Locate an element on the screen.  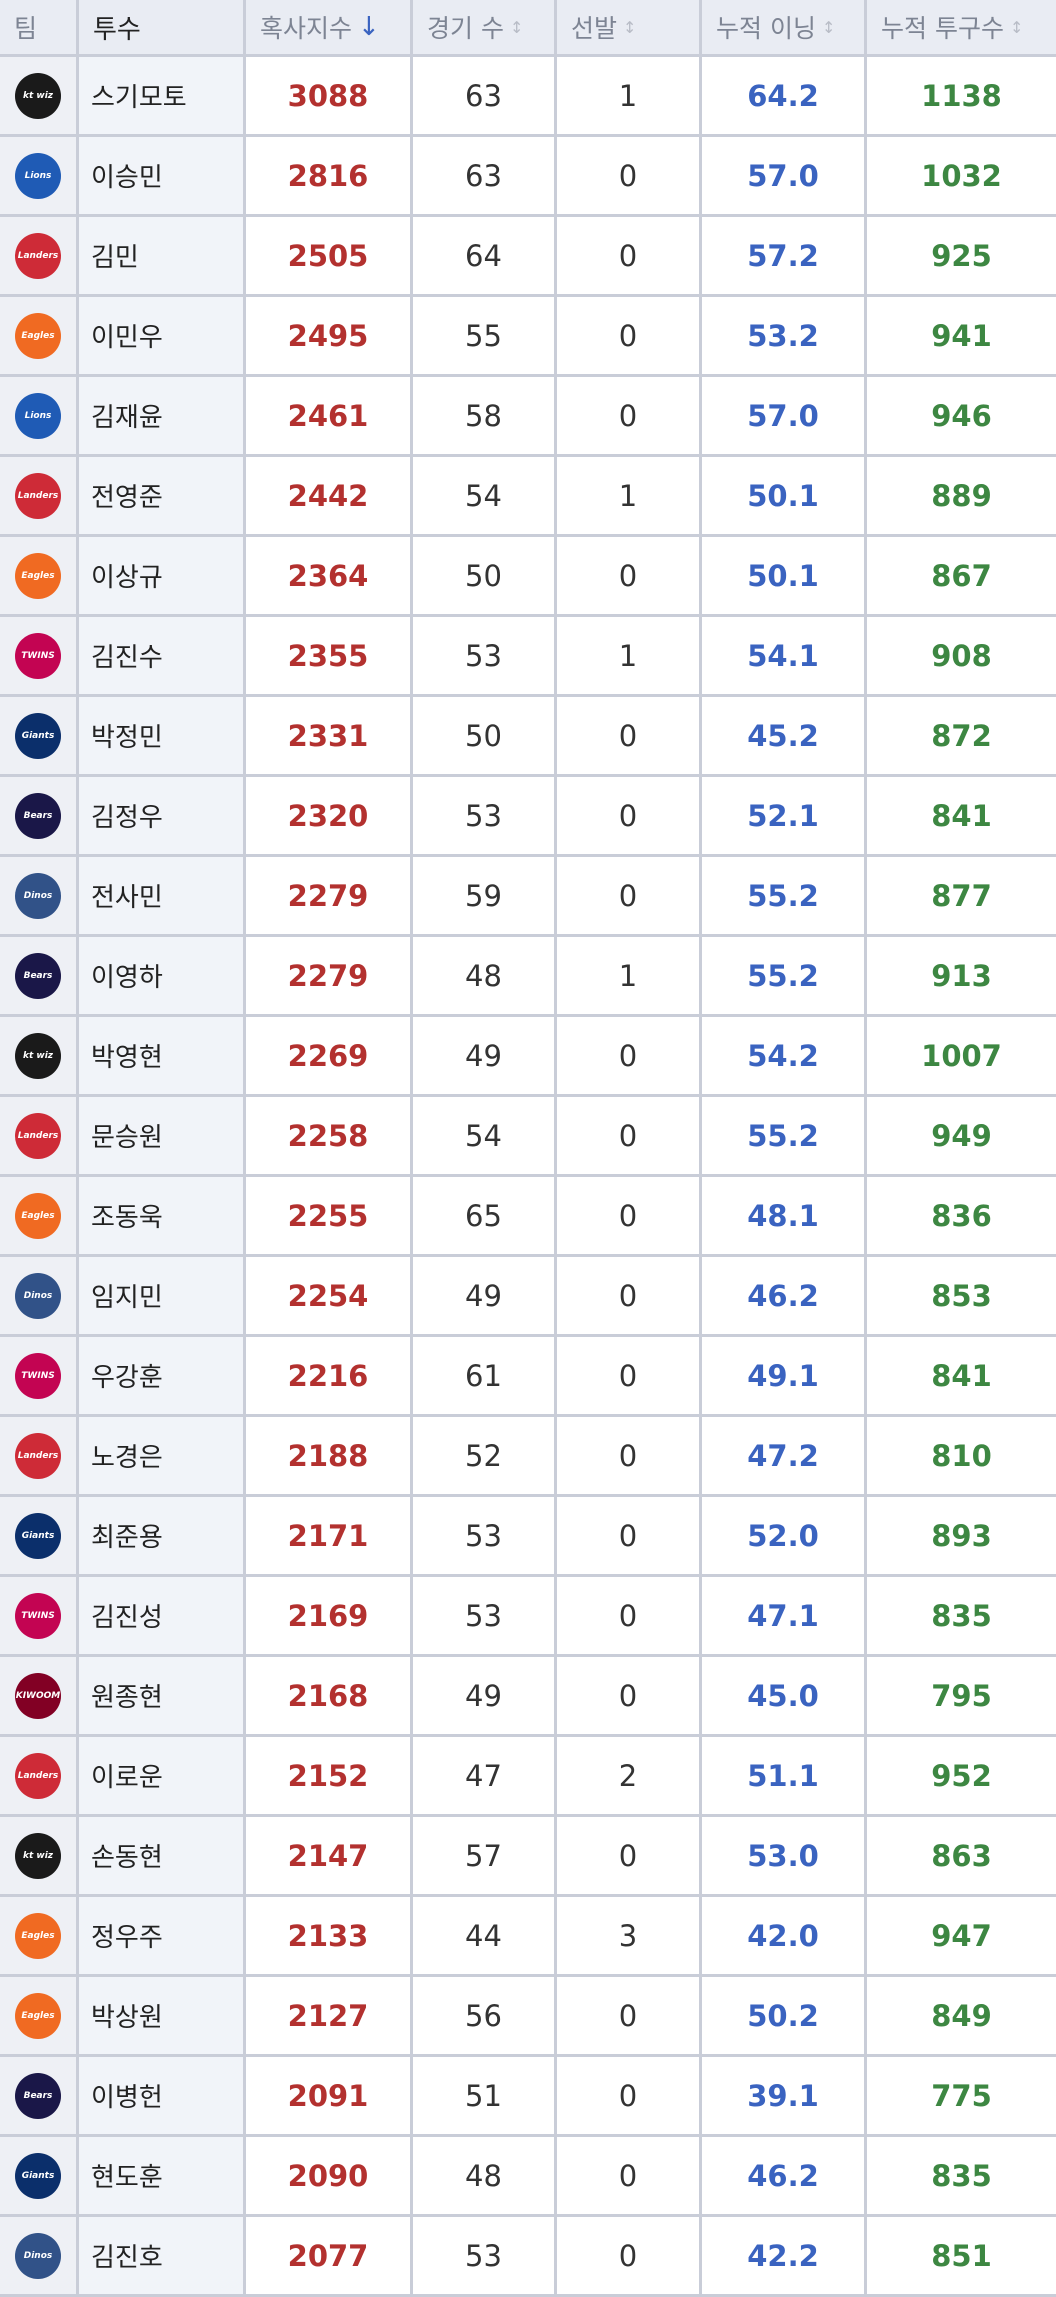
team-logo: TWINS is located at coordinates (38, 1375).